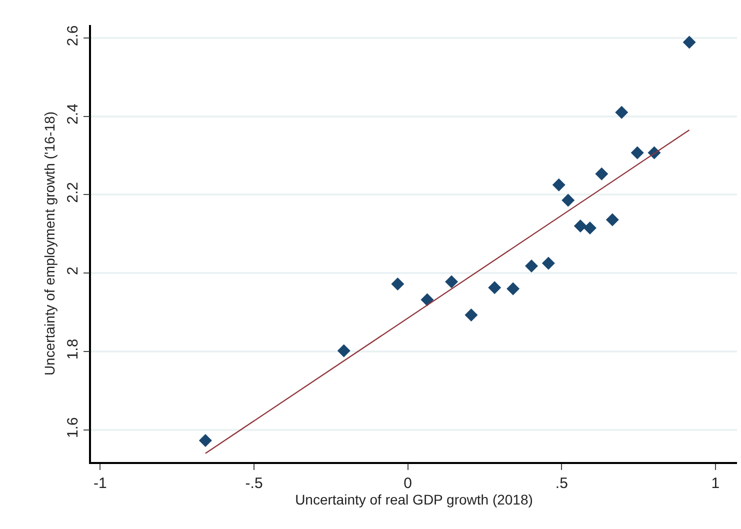 This screenshot has width=741, height=529. I want to click on y-tick-label: 2.6, so click(73, 35).